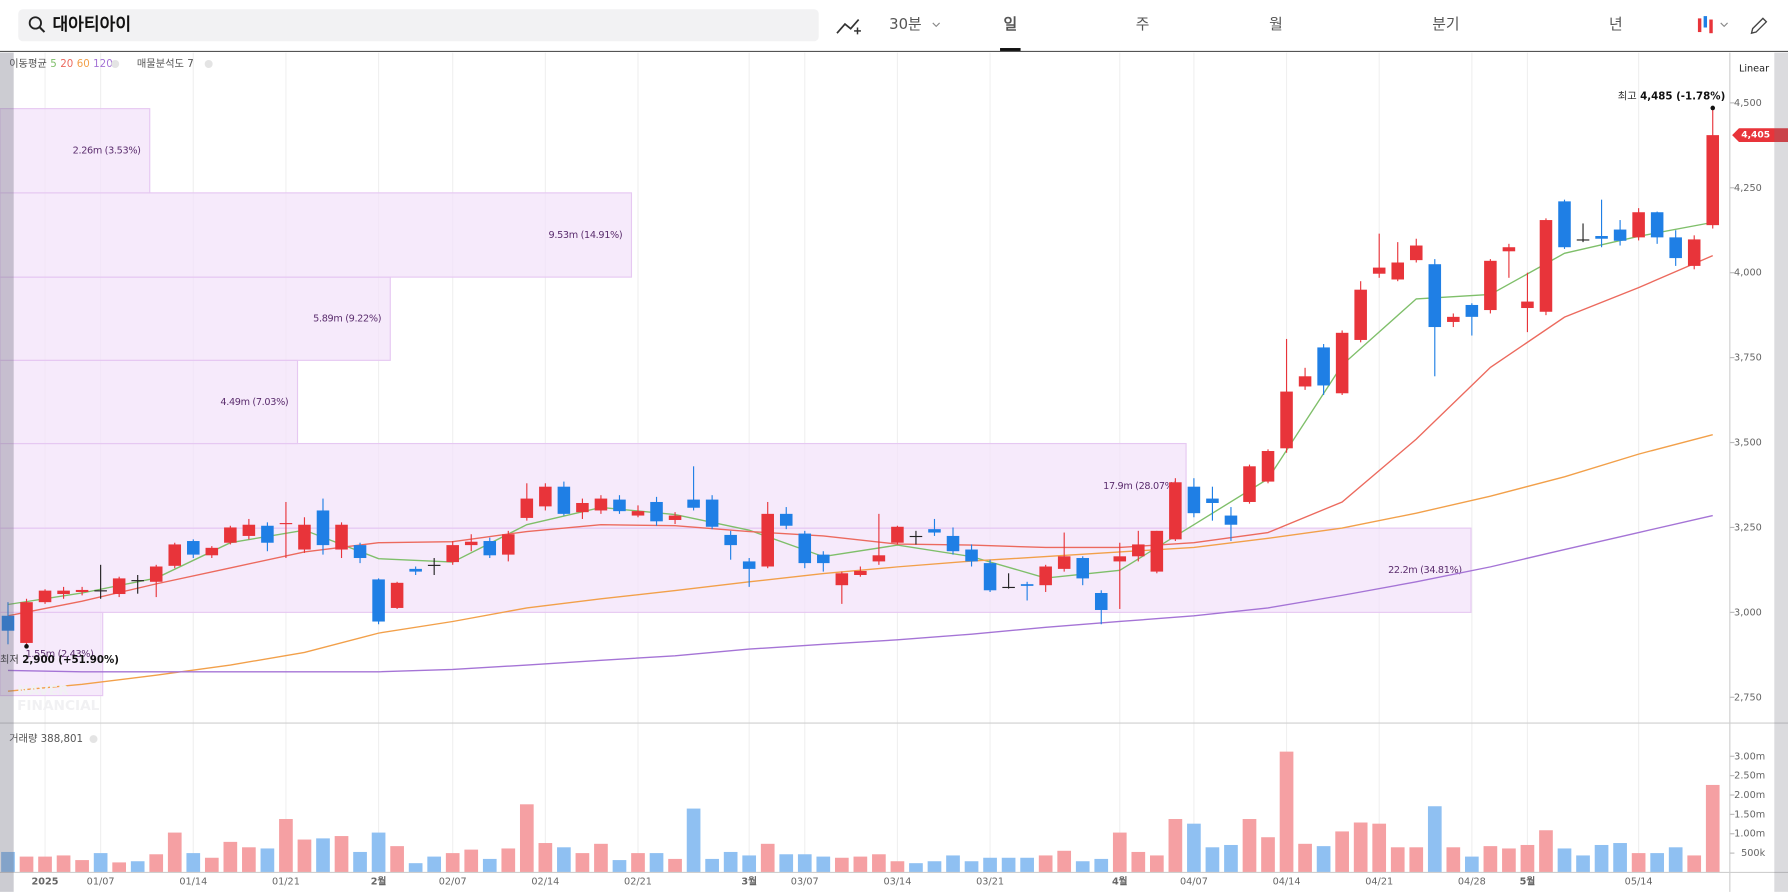 The width and height of the screenshot is (1788, 892). Describe the element at coordinates (1759, 26) in the screenshot. I see `edit-icon` at that location.